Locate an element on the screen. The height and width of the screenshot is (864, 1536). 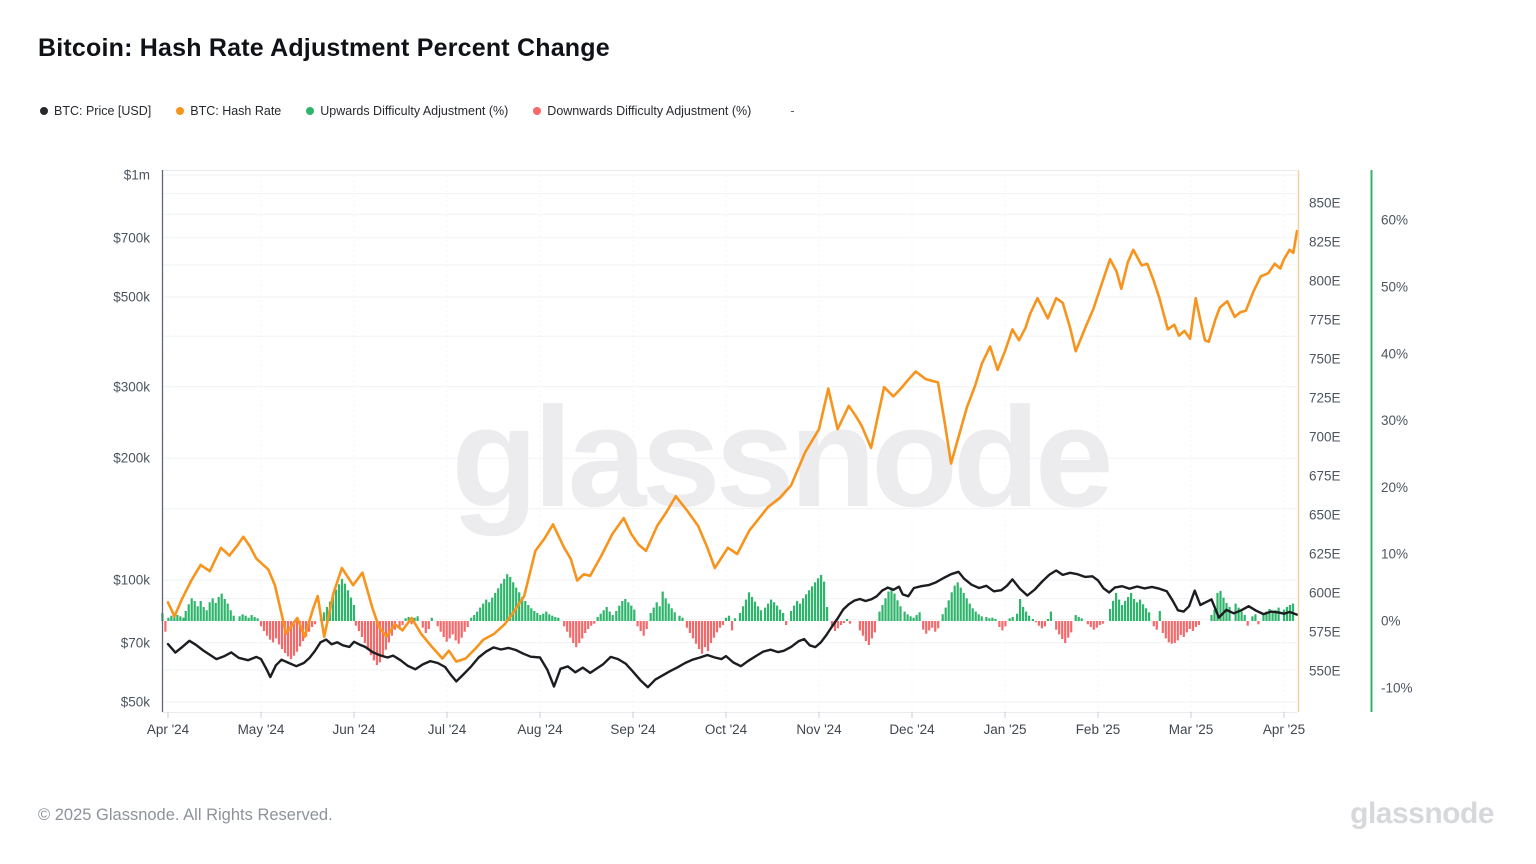
legend-item-btc-hash-rate: BTC: Hash Rate is located at coordinates (228, 111).